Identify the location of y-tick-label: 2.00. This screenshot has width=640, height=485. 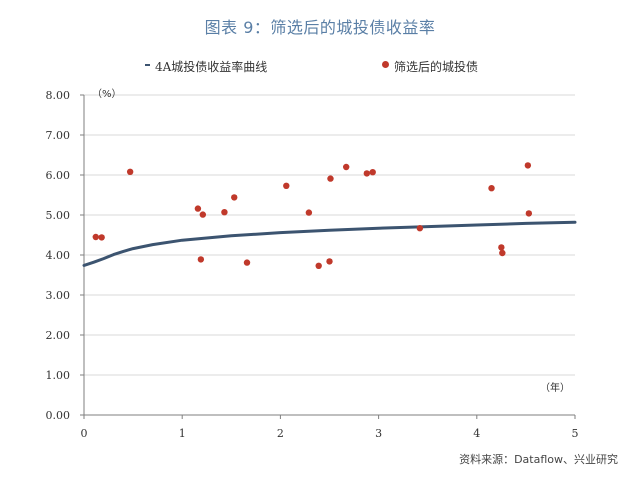
(58, 335).